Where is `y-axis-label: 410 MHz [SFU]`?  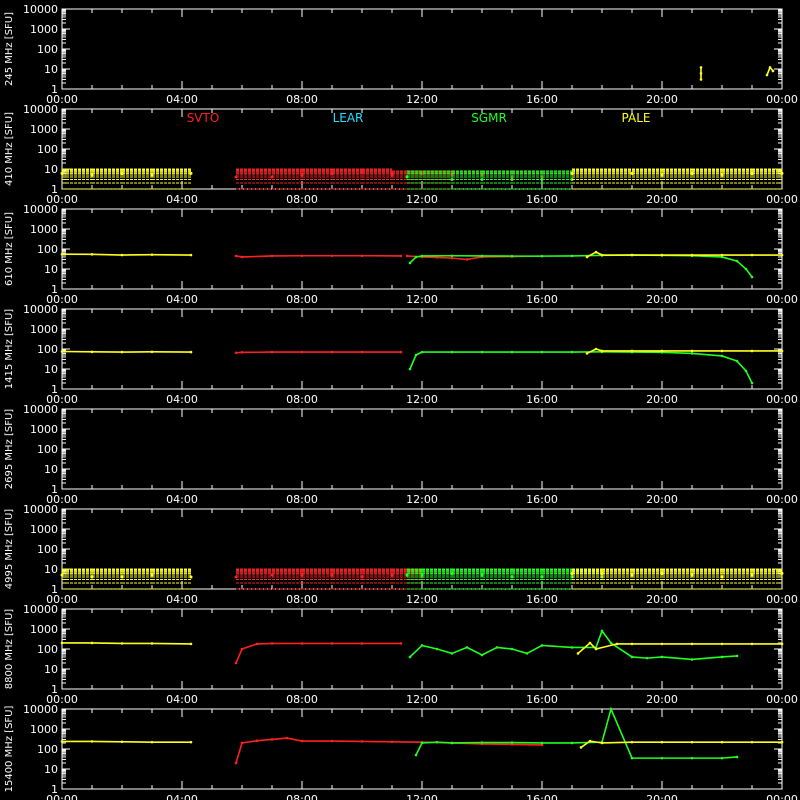
y-axis-label: 410 MHz [SFU] is located at coordinates (9, 149).